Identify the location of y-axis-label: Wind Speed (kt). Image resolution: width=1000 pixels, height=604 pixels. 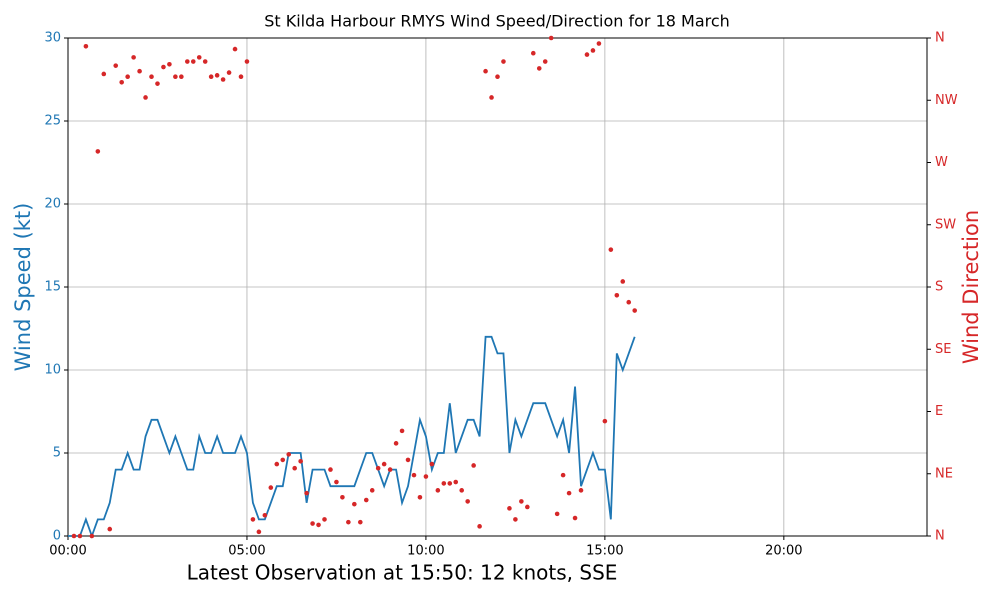
(23, 287).